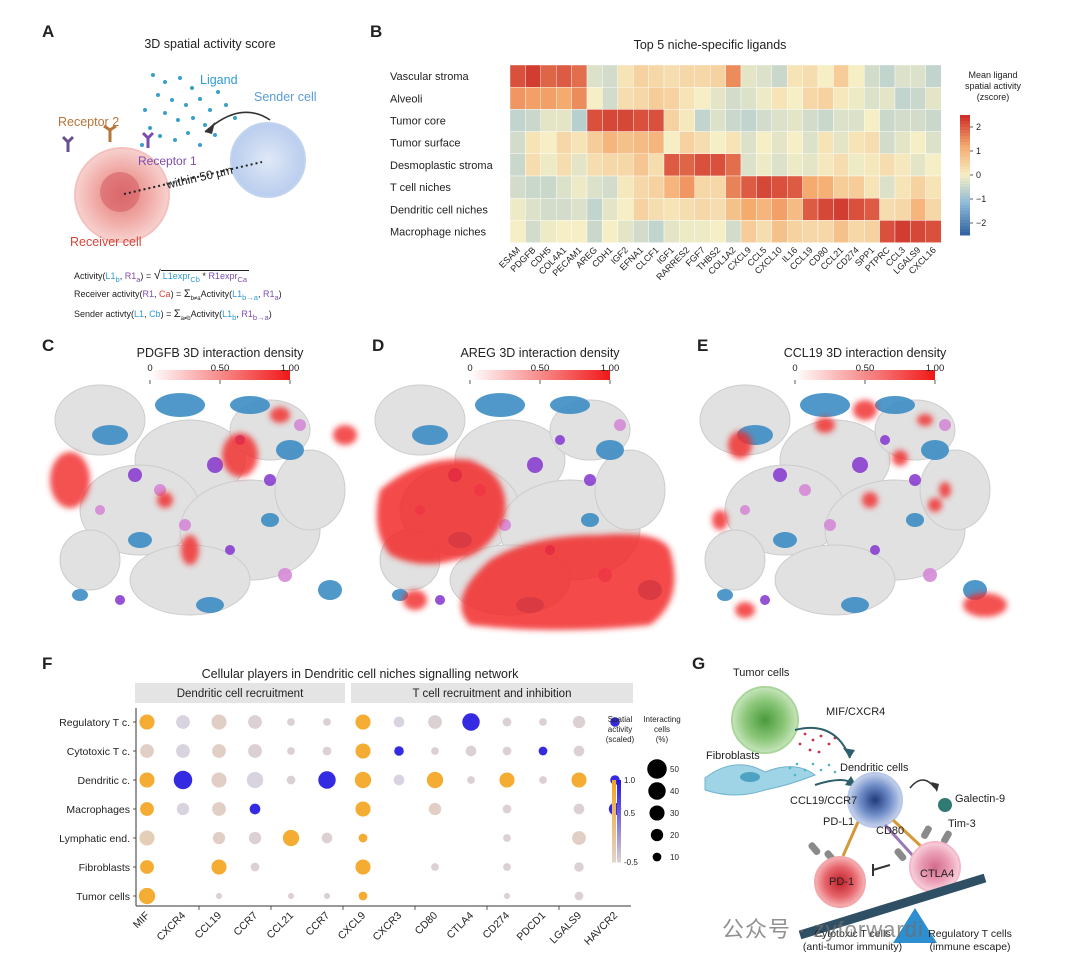 The width and height of the screenshot is (1080, 972). What do you see at coordinates (203, 489) in the screenshot?
I see `panel_c-rendering: 0 0.50 1.00` at bounding box center [203, 489].